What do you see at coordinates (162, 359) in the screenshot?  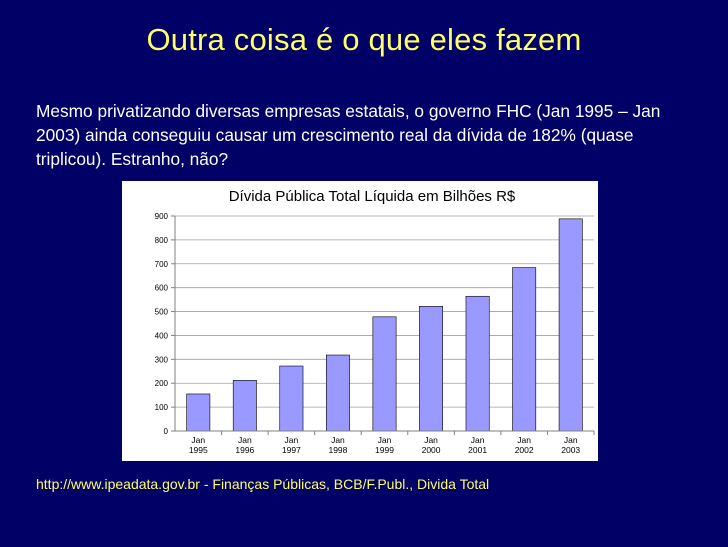 I see `y-tick-label: 300` at bounding box center [162, 359].